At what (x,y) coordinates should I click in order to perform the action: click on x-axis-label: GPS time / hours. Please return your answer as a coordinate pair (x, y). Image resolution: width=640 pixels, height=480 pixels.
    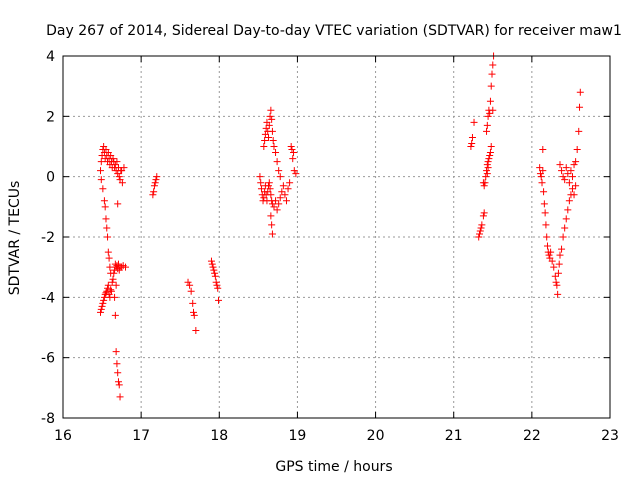
    Looking at the image, I should click on (333, 467).